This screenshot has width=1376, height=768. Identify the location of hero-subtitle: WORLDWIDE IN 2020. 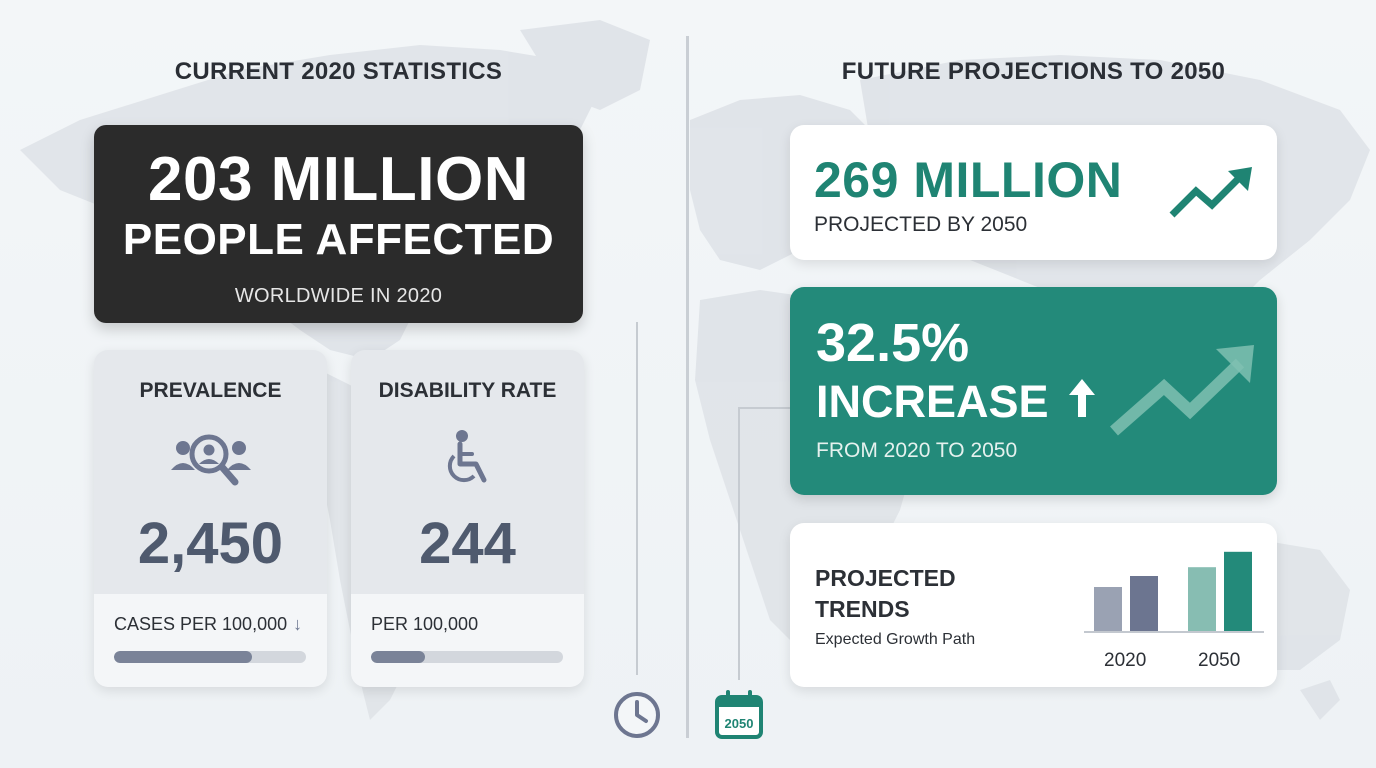
(338, 296).